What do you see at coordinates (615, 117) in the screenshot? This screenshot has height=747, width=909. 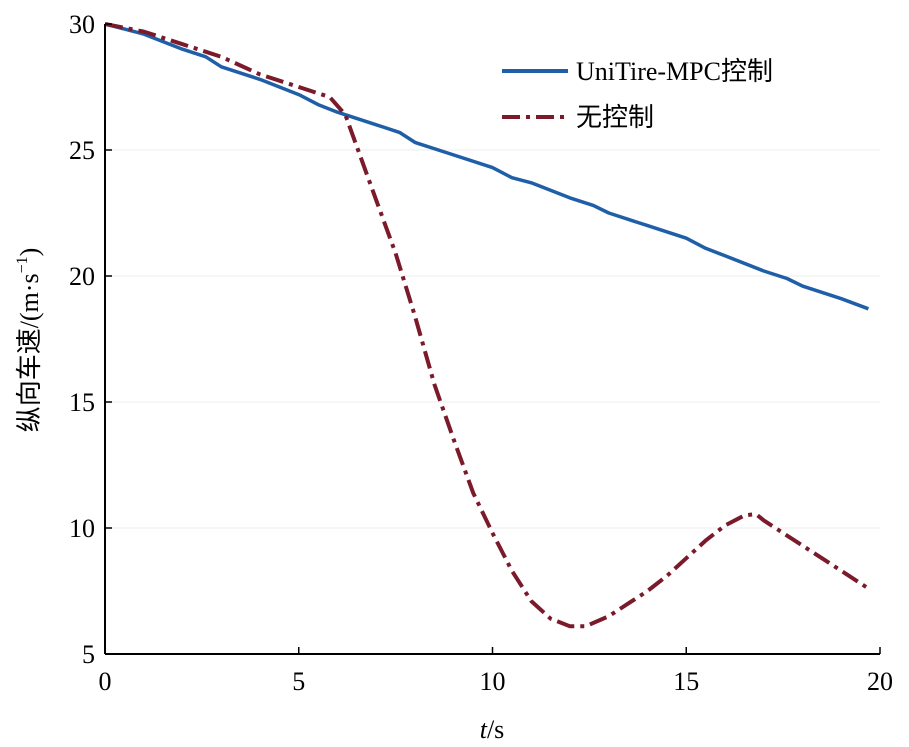 I see `legend-label-no-control: 无控制` at bounding box center [615, 117].